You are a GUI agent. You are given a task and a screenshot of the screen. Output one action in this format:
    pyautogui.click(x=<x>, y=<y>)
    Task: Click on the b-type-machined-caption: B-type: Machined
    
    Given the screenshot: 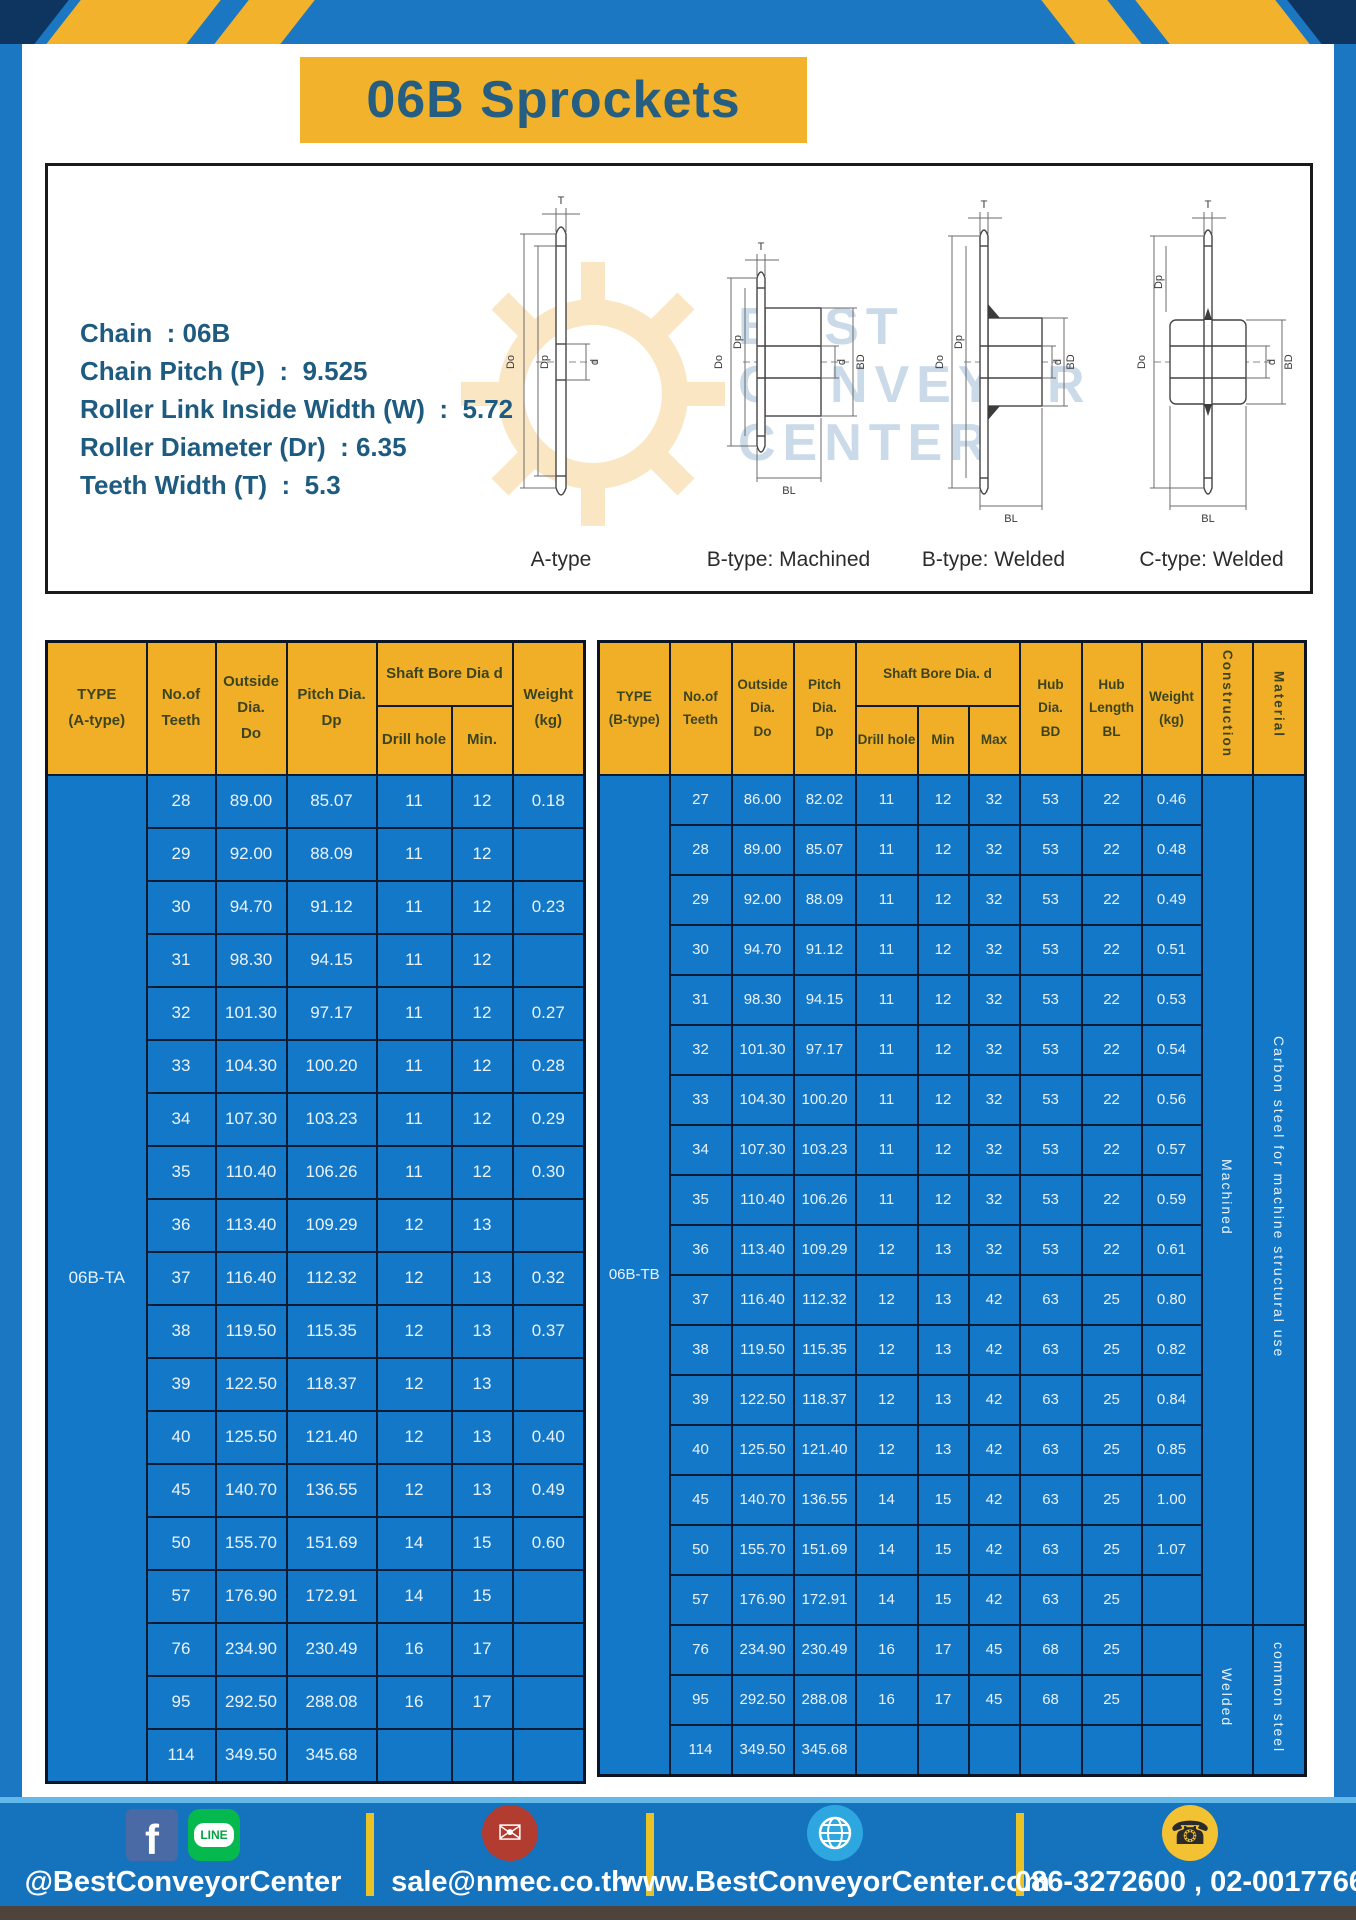 What is the action you would take?
    pyautogui.click(x=788, y=559)
    